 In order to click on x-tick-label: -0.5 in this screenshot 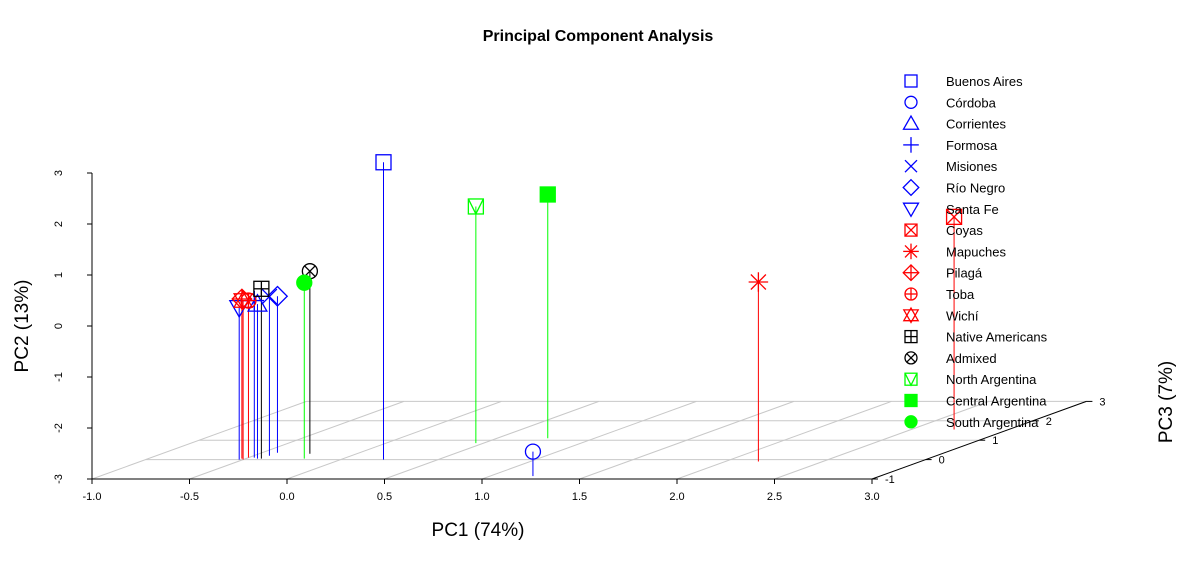, I will do `click(189, 497)`.